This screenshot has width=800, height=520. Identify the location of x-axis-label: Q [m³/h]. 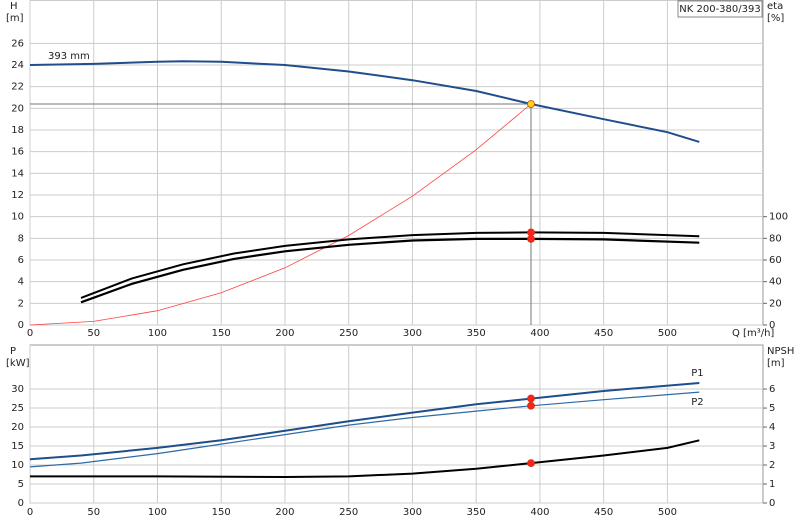
(753, 333).